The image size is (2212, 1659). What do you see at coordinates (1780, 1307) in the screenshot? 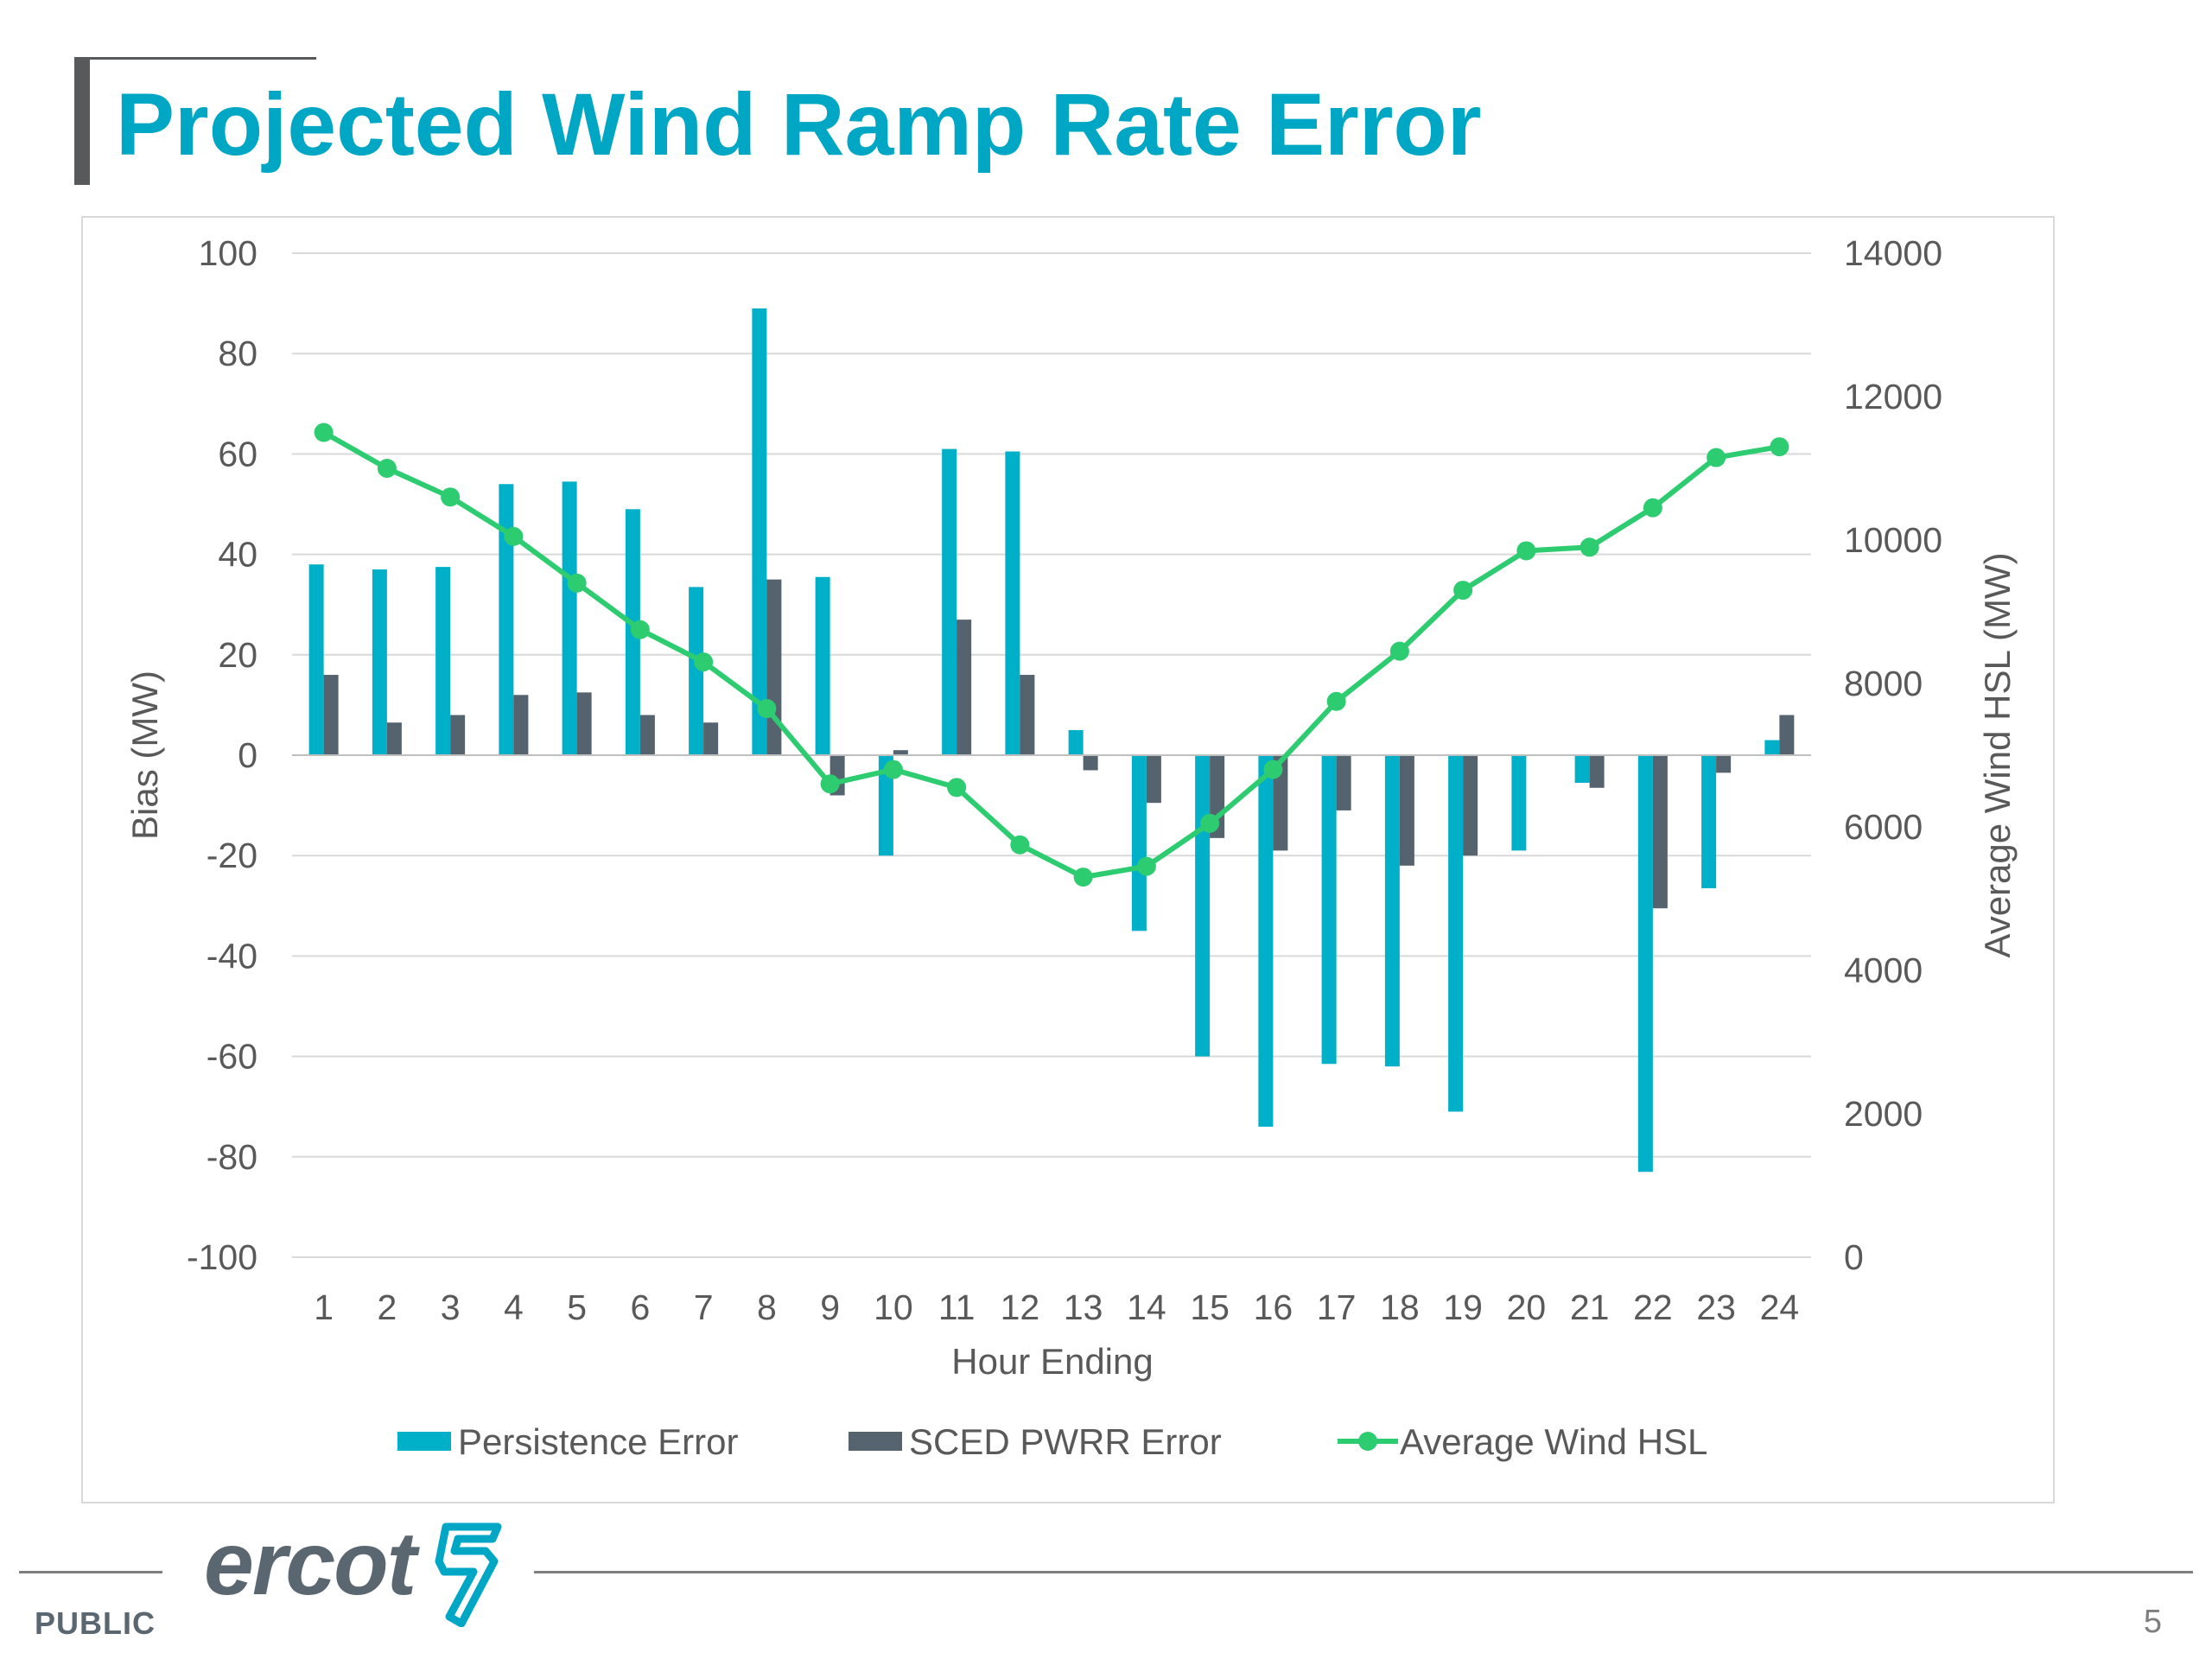
I see `x-tick-label: 24` at bounding box center [1780, 1307].